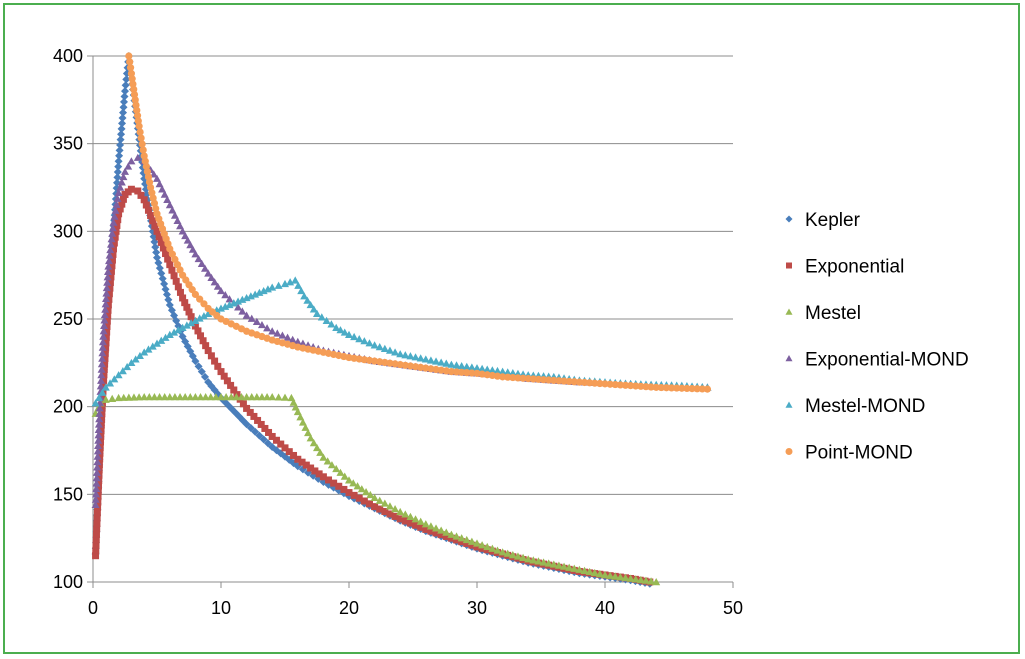  I want to click on legend-item: Exponential-MOND, so click(877, 360).